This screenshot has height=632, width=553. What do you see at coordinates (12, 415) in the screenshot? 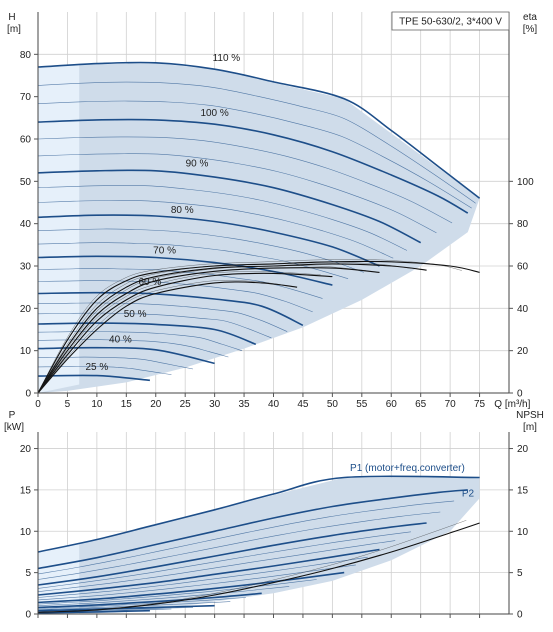
I see `y-axis-label-symbol: P` at bounding box center [12, 415].